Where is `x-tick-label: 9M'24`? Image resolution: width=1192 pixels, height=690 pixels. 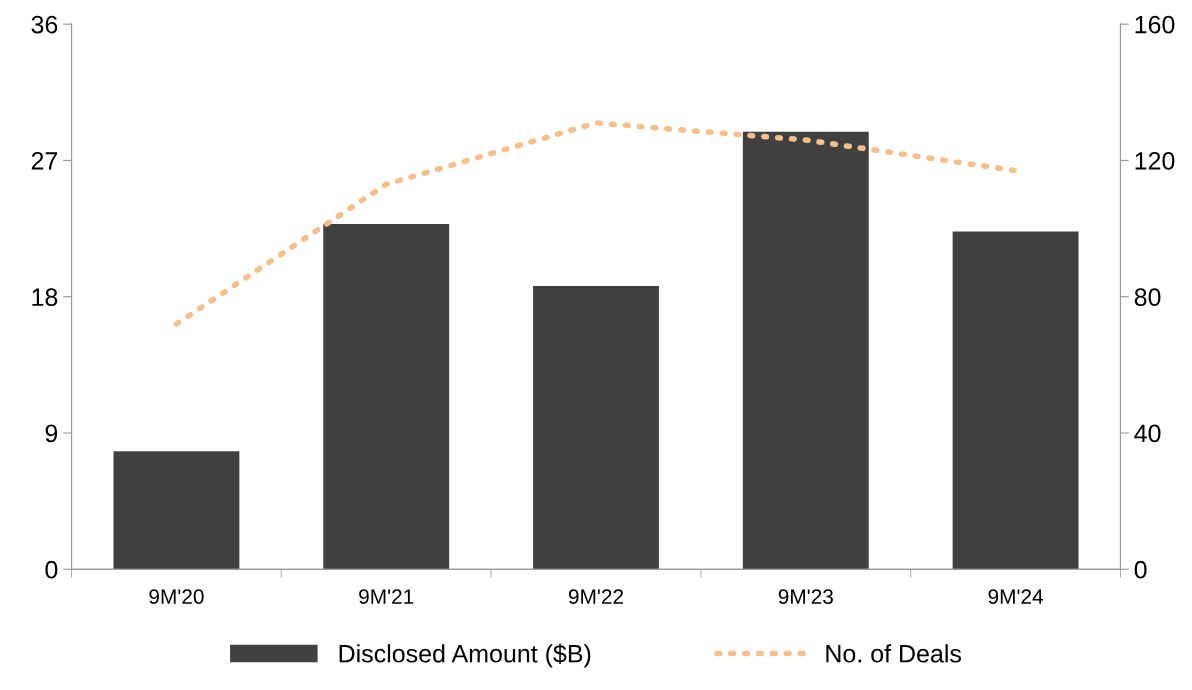
x-tick-label: 9M'24 is located at coordinates (1016, 596).